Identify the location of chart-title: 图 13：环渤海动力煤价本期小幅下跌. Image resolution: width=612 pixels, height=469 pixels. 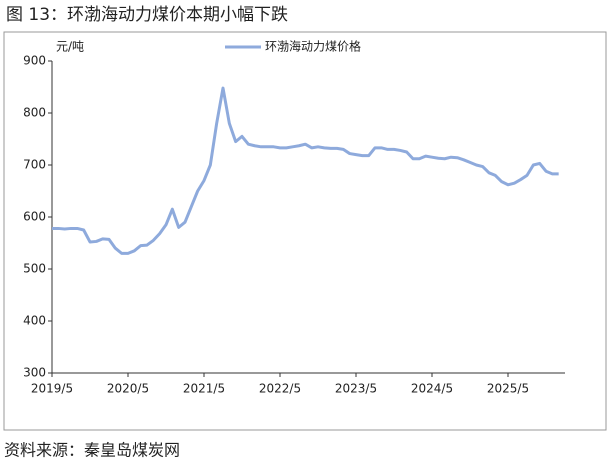
(147, 15).